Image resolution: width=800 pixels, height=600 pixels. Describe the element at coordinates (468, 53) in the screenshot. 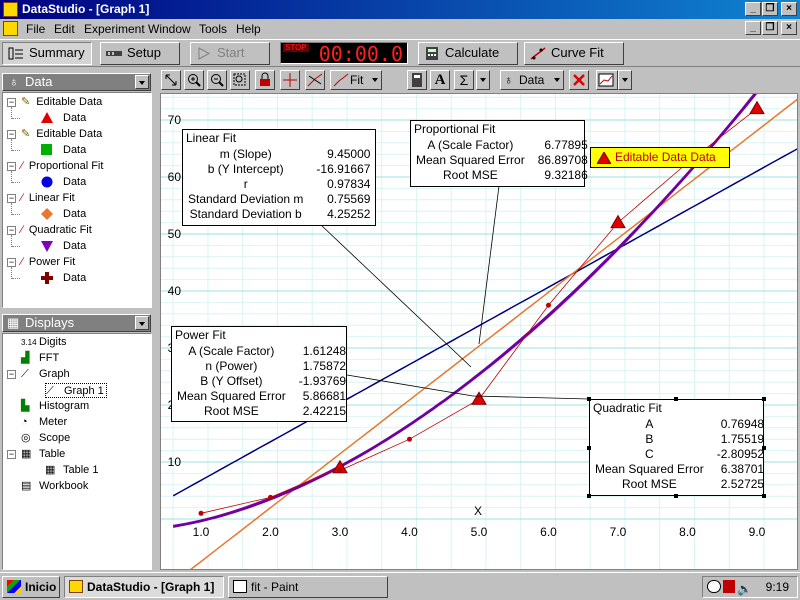

I see `calculate-button: Calculate` at that location.